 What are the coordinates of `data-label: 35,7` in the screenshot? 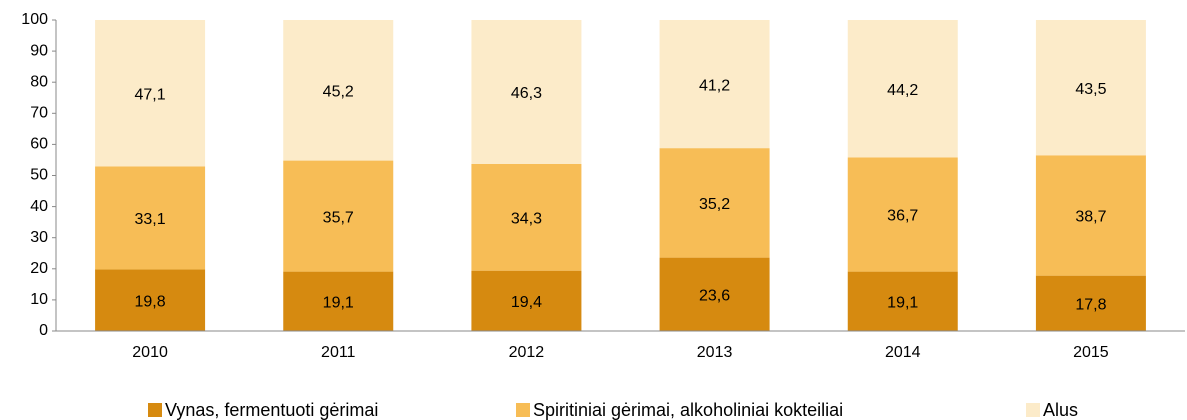 It's located at (338, 217).